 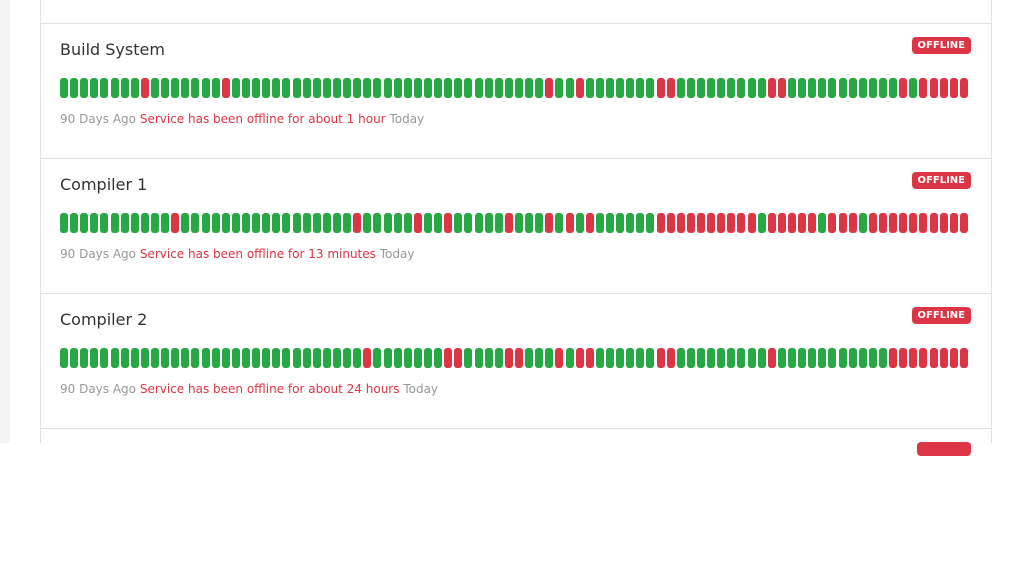 What do you see at coordinates (941, 180) in the screenshot?
I see `status-badge: OFFLINE` at bounding box center [941, 180].